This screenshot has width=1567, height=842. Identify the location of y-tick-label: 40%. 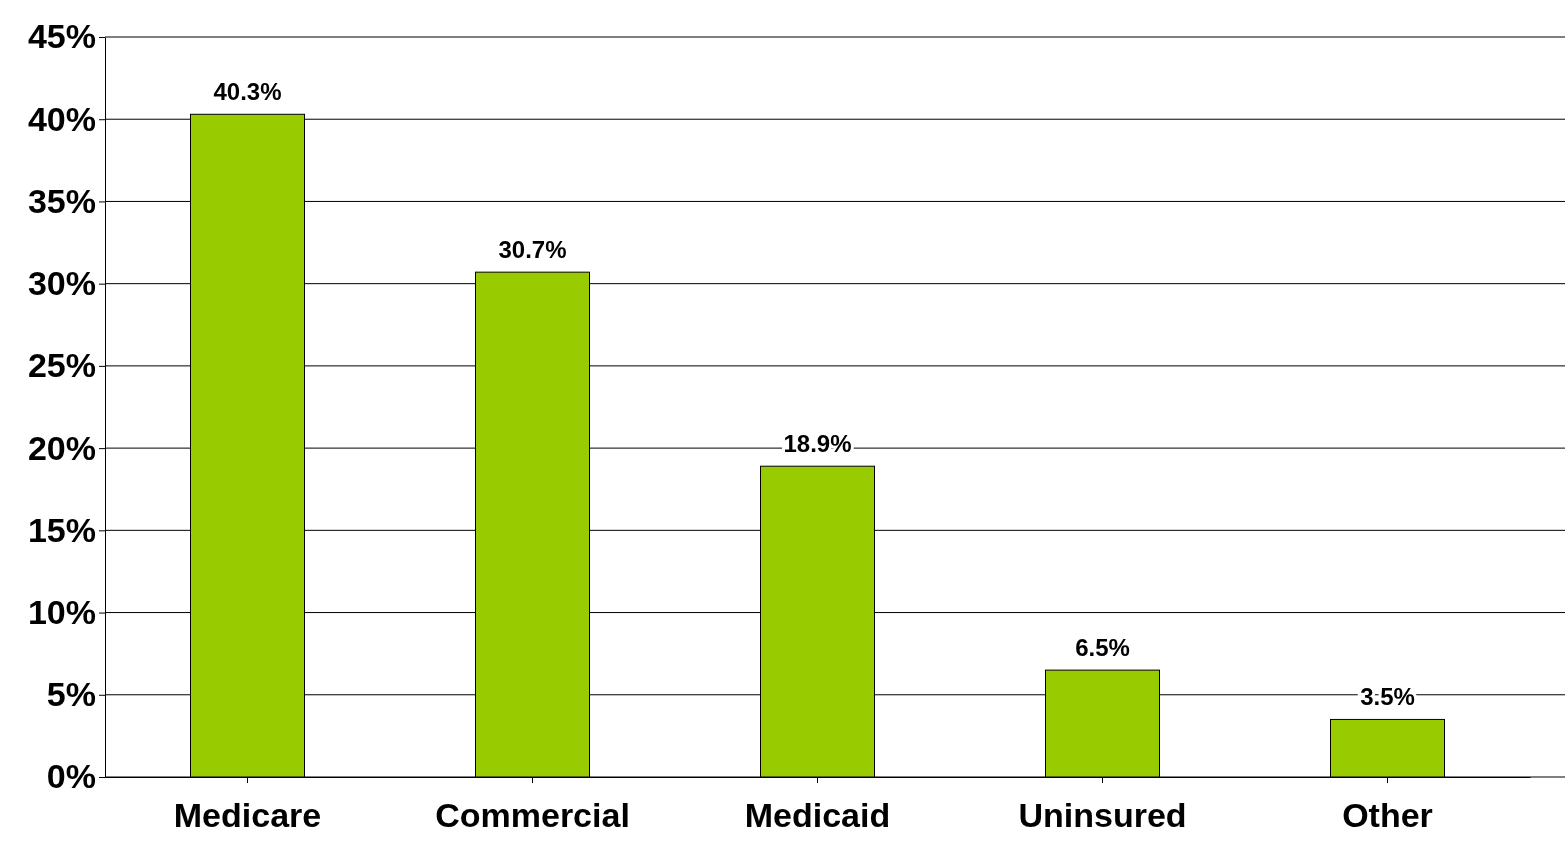
(61, 118).